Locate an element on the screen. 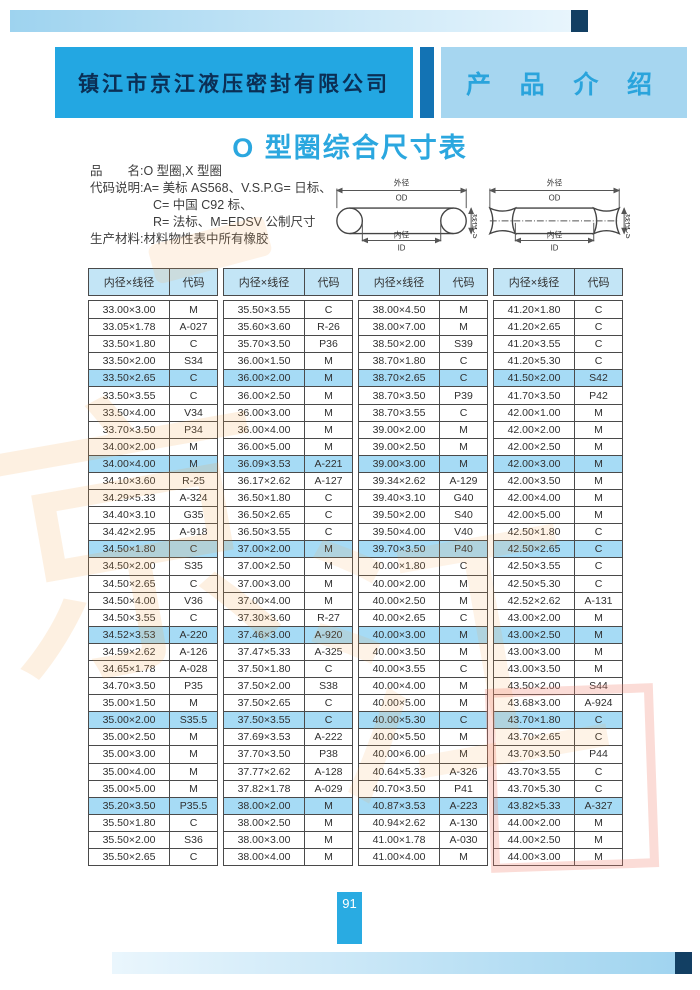  table-row: 37.00×2.00 M is located at coordinates (288, 549).